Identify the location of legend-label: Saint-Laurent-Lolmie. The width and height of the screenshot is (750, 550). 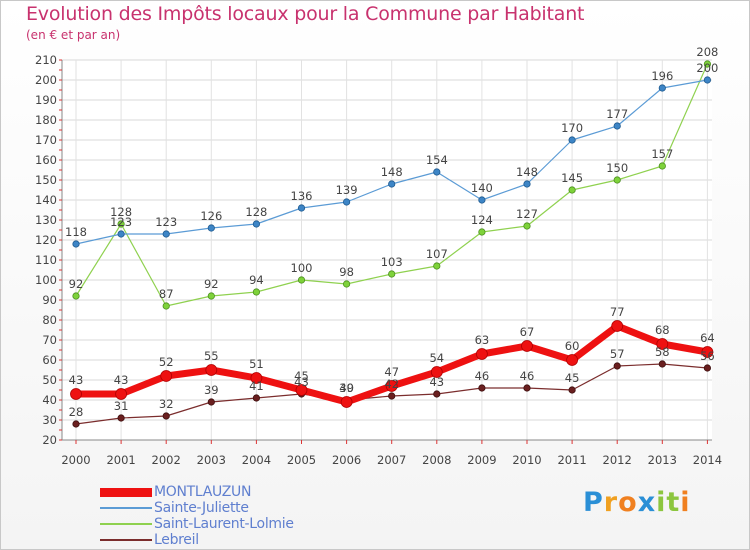
(224, 524).